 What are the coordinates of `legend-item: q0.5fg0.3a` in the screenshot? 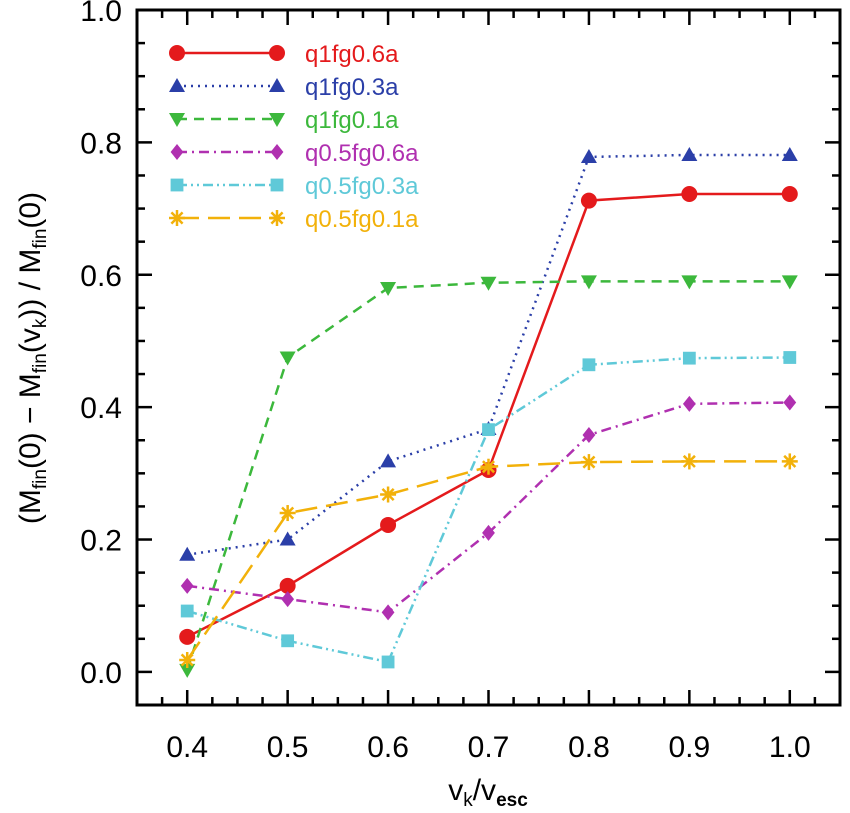 It's located at (294, 186).